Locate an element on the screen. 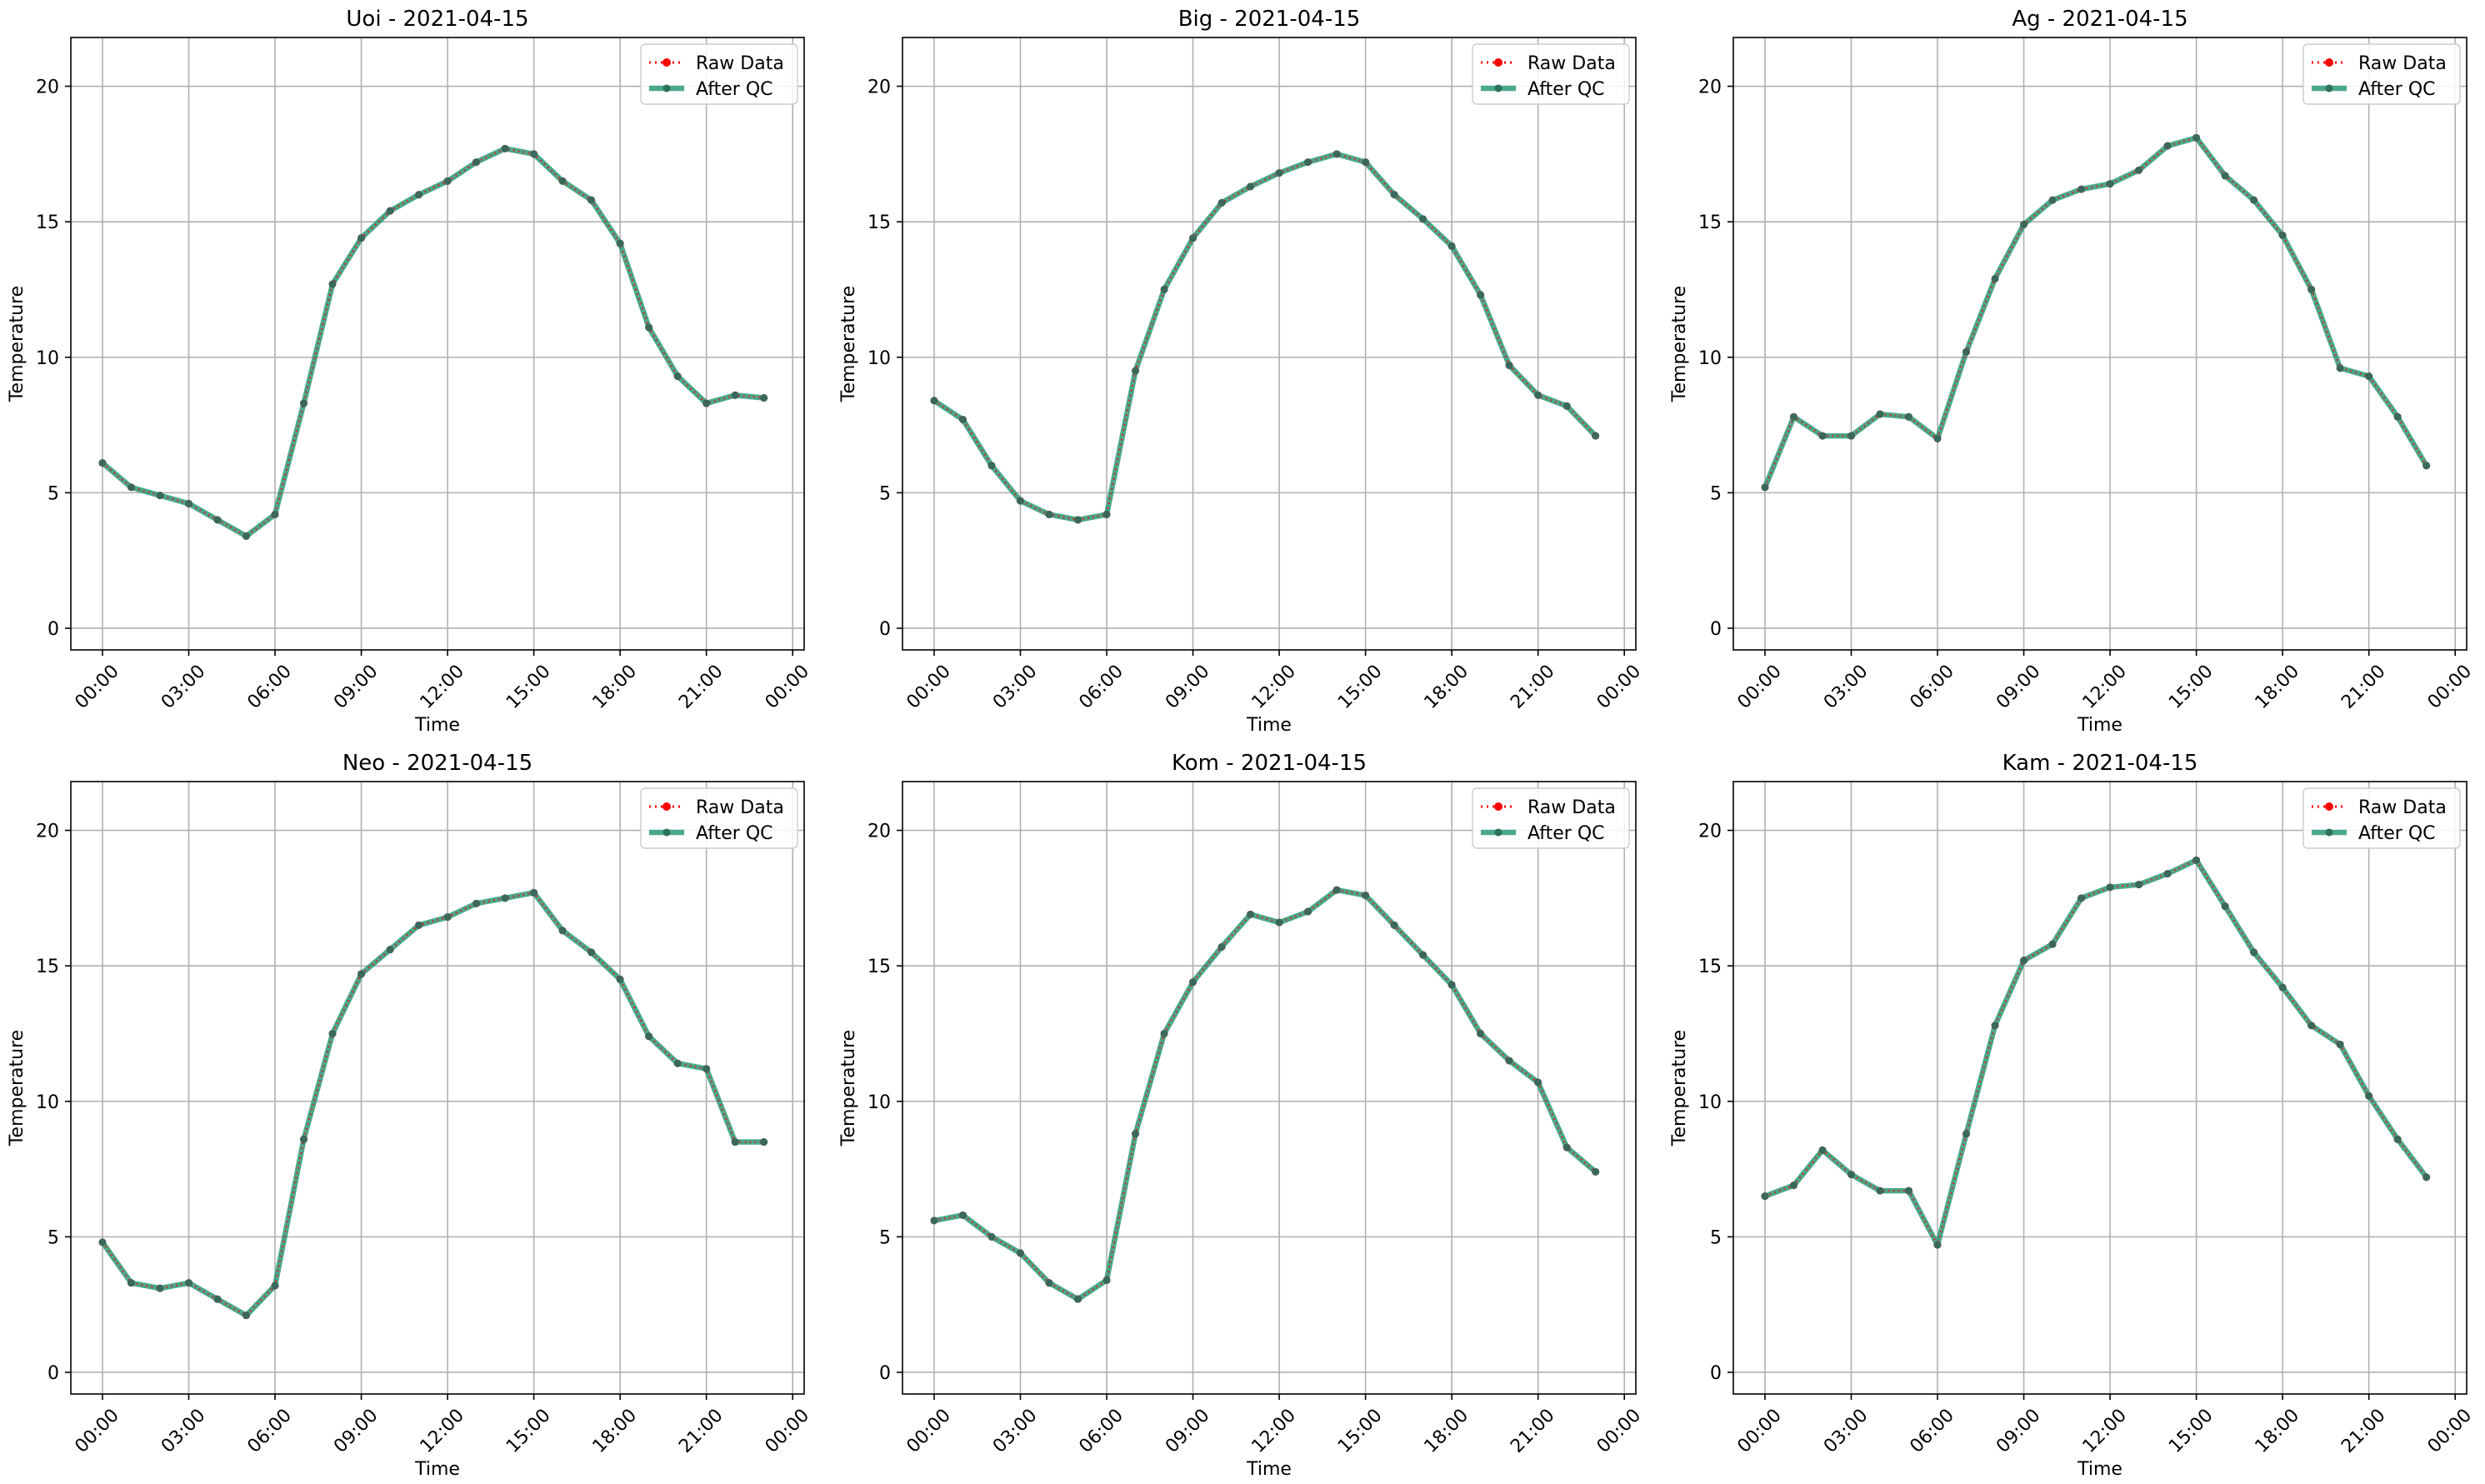  subplot-title: Ag - 2021-04-15 is located at coordinates (2100, 19).